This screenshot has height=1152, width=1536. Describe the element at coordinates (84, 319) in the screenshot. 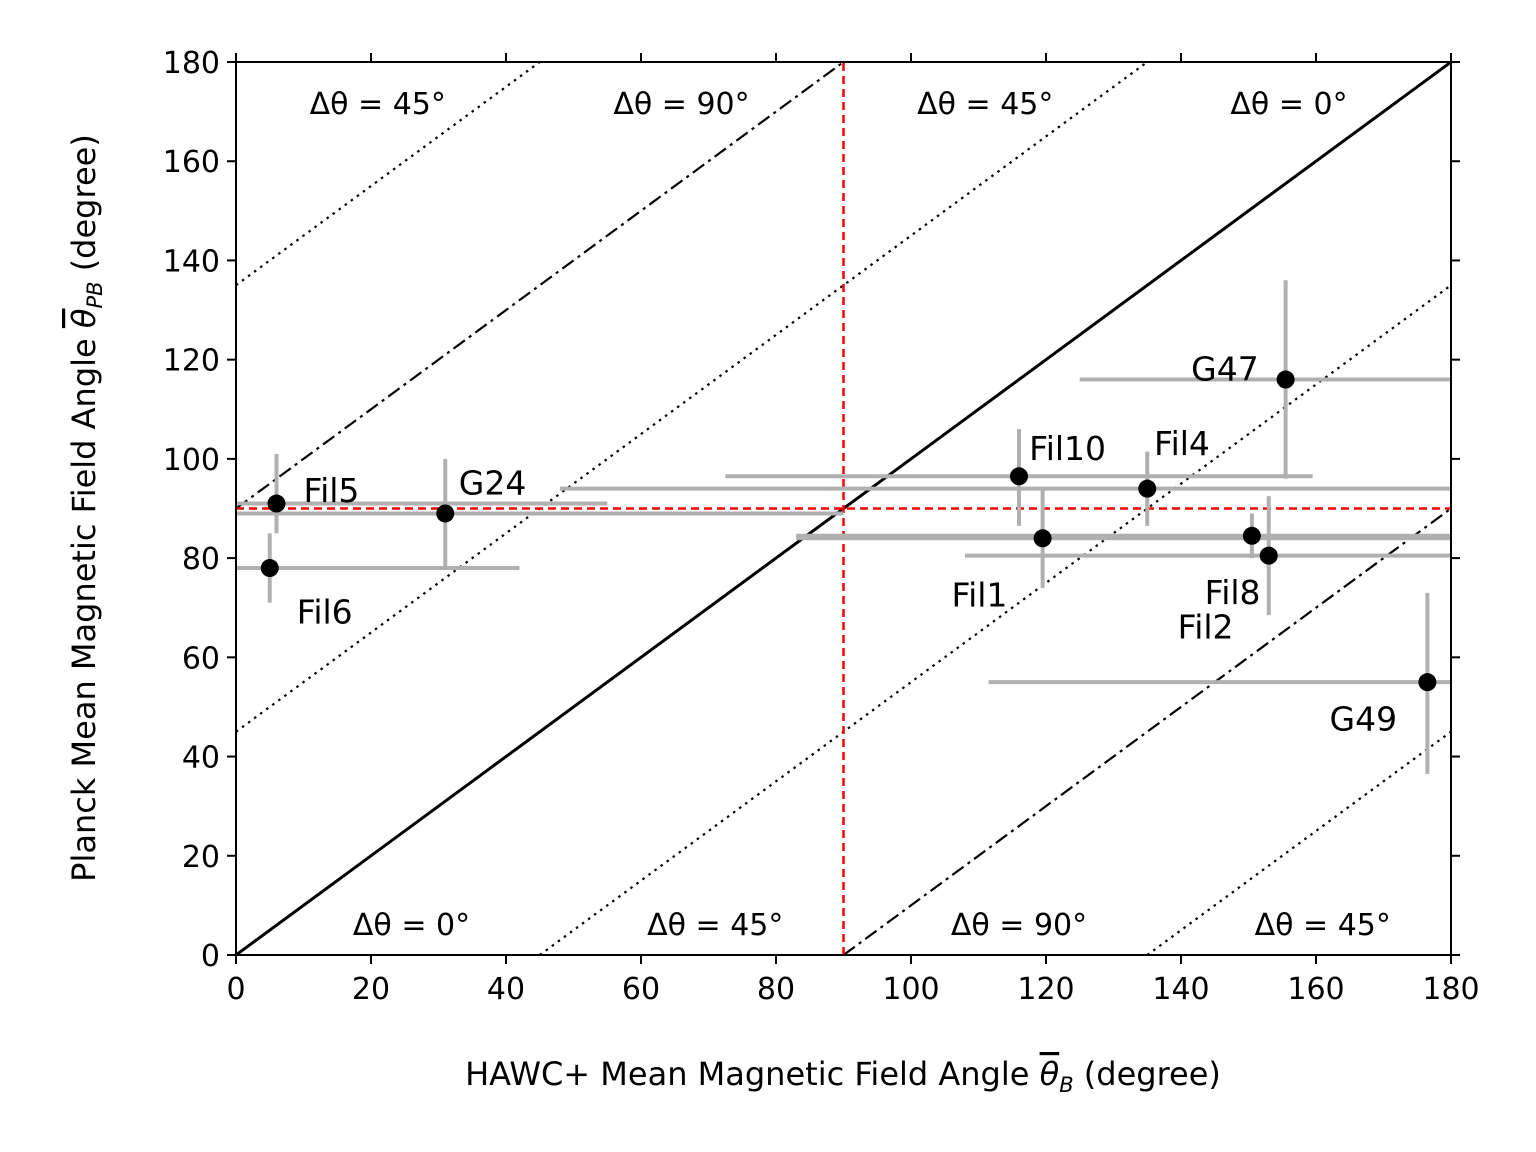

I see `y-axis-label-symbol: θ` at that location.